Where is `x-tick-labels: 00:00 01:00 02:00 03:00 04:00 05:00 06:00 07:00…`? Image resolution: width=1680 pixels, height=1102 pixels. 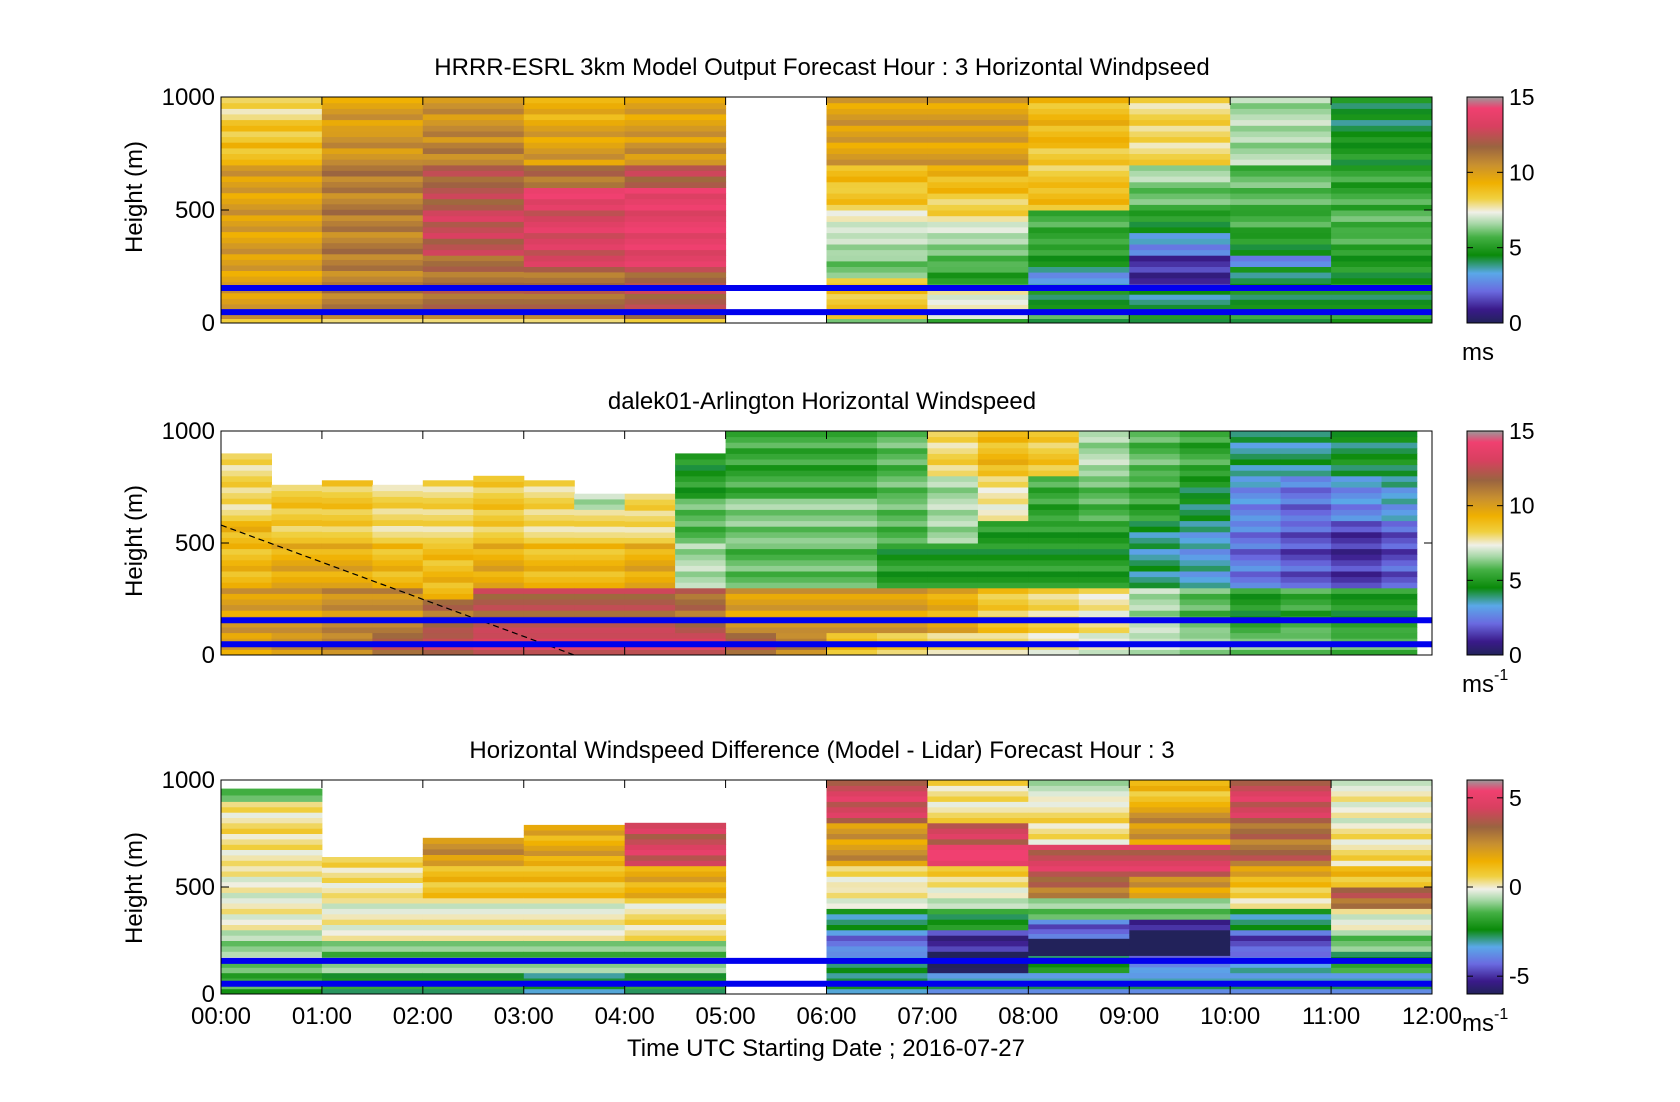
x-tick-labels: 00:00 01:00 02:00 03:00 04:00 05:00 06:00 07:00… is located at coordinates (826, 1016).